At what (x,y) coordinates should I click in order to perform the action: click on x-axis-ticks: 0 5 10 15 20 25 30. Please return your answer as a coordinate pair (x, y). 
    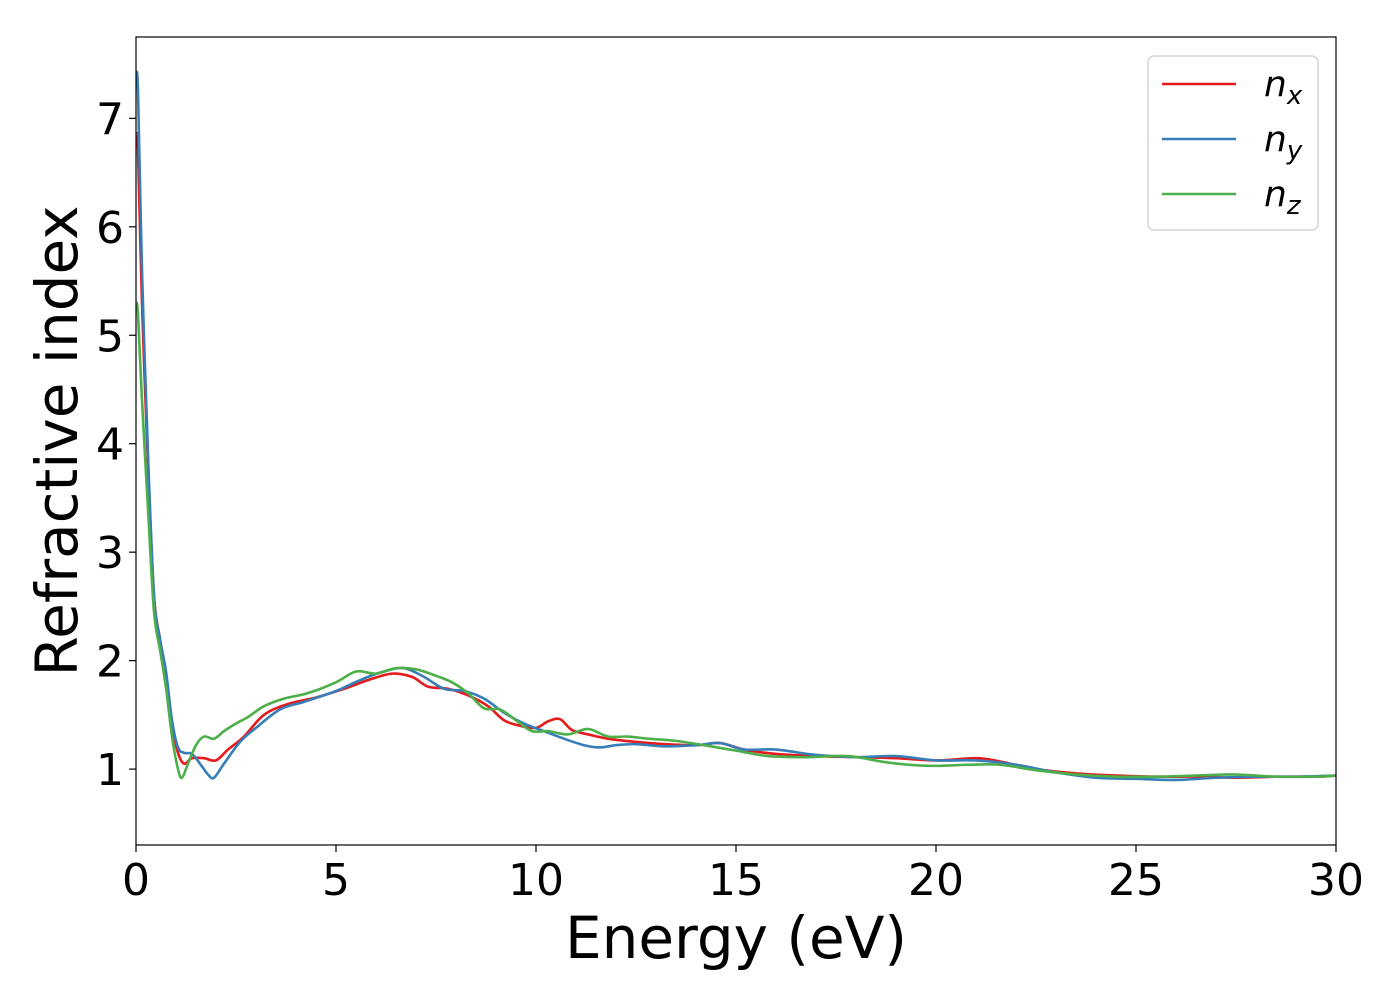
    Looking at the image, I should click on (743, 875).